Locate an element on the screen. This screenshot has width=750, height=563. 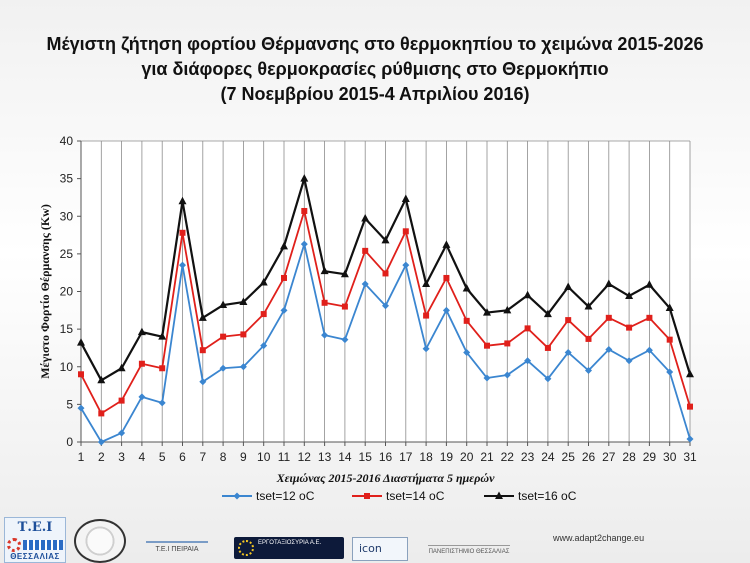
x-tick-label-31: 31 is located at coordinates (690, 457).